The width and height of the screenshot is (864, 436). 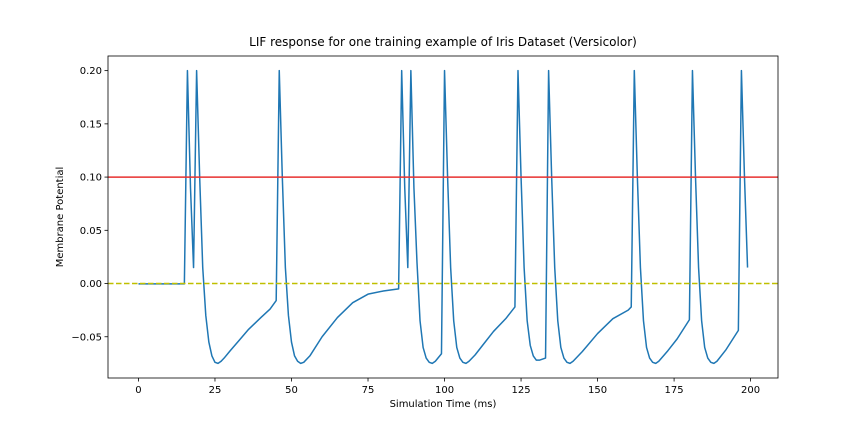 I want to click on y-tick-label: 0.20, so click(x=91, y=71).